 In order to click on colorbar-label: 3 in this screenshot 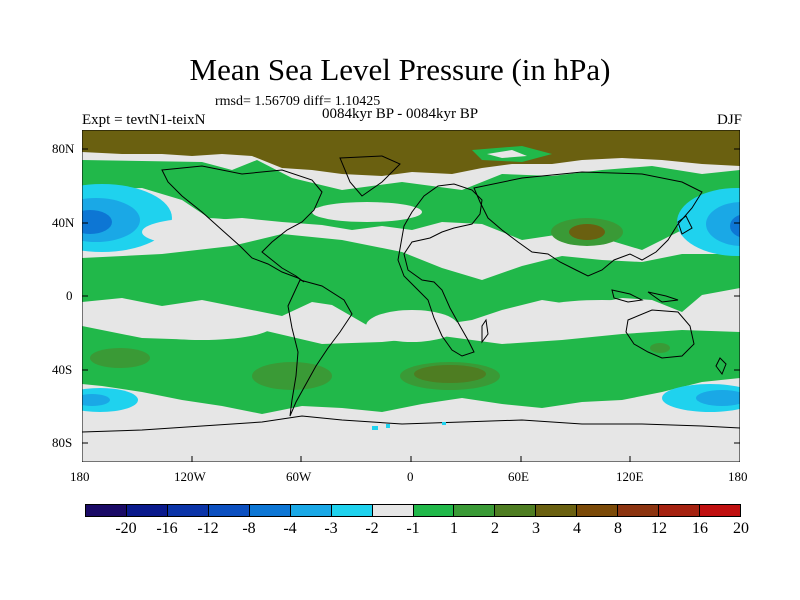, I will do `click(536, 528)`.